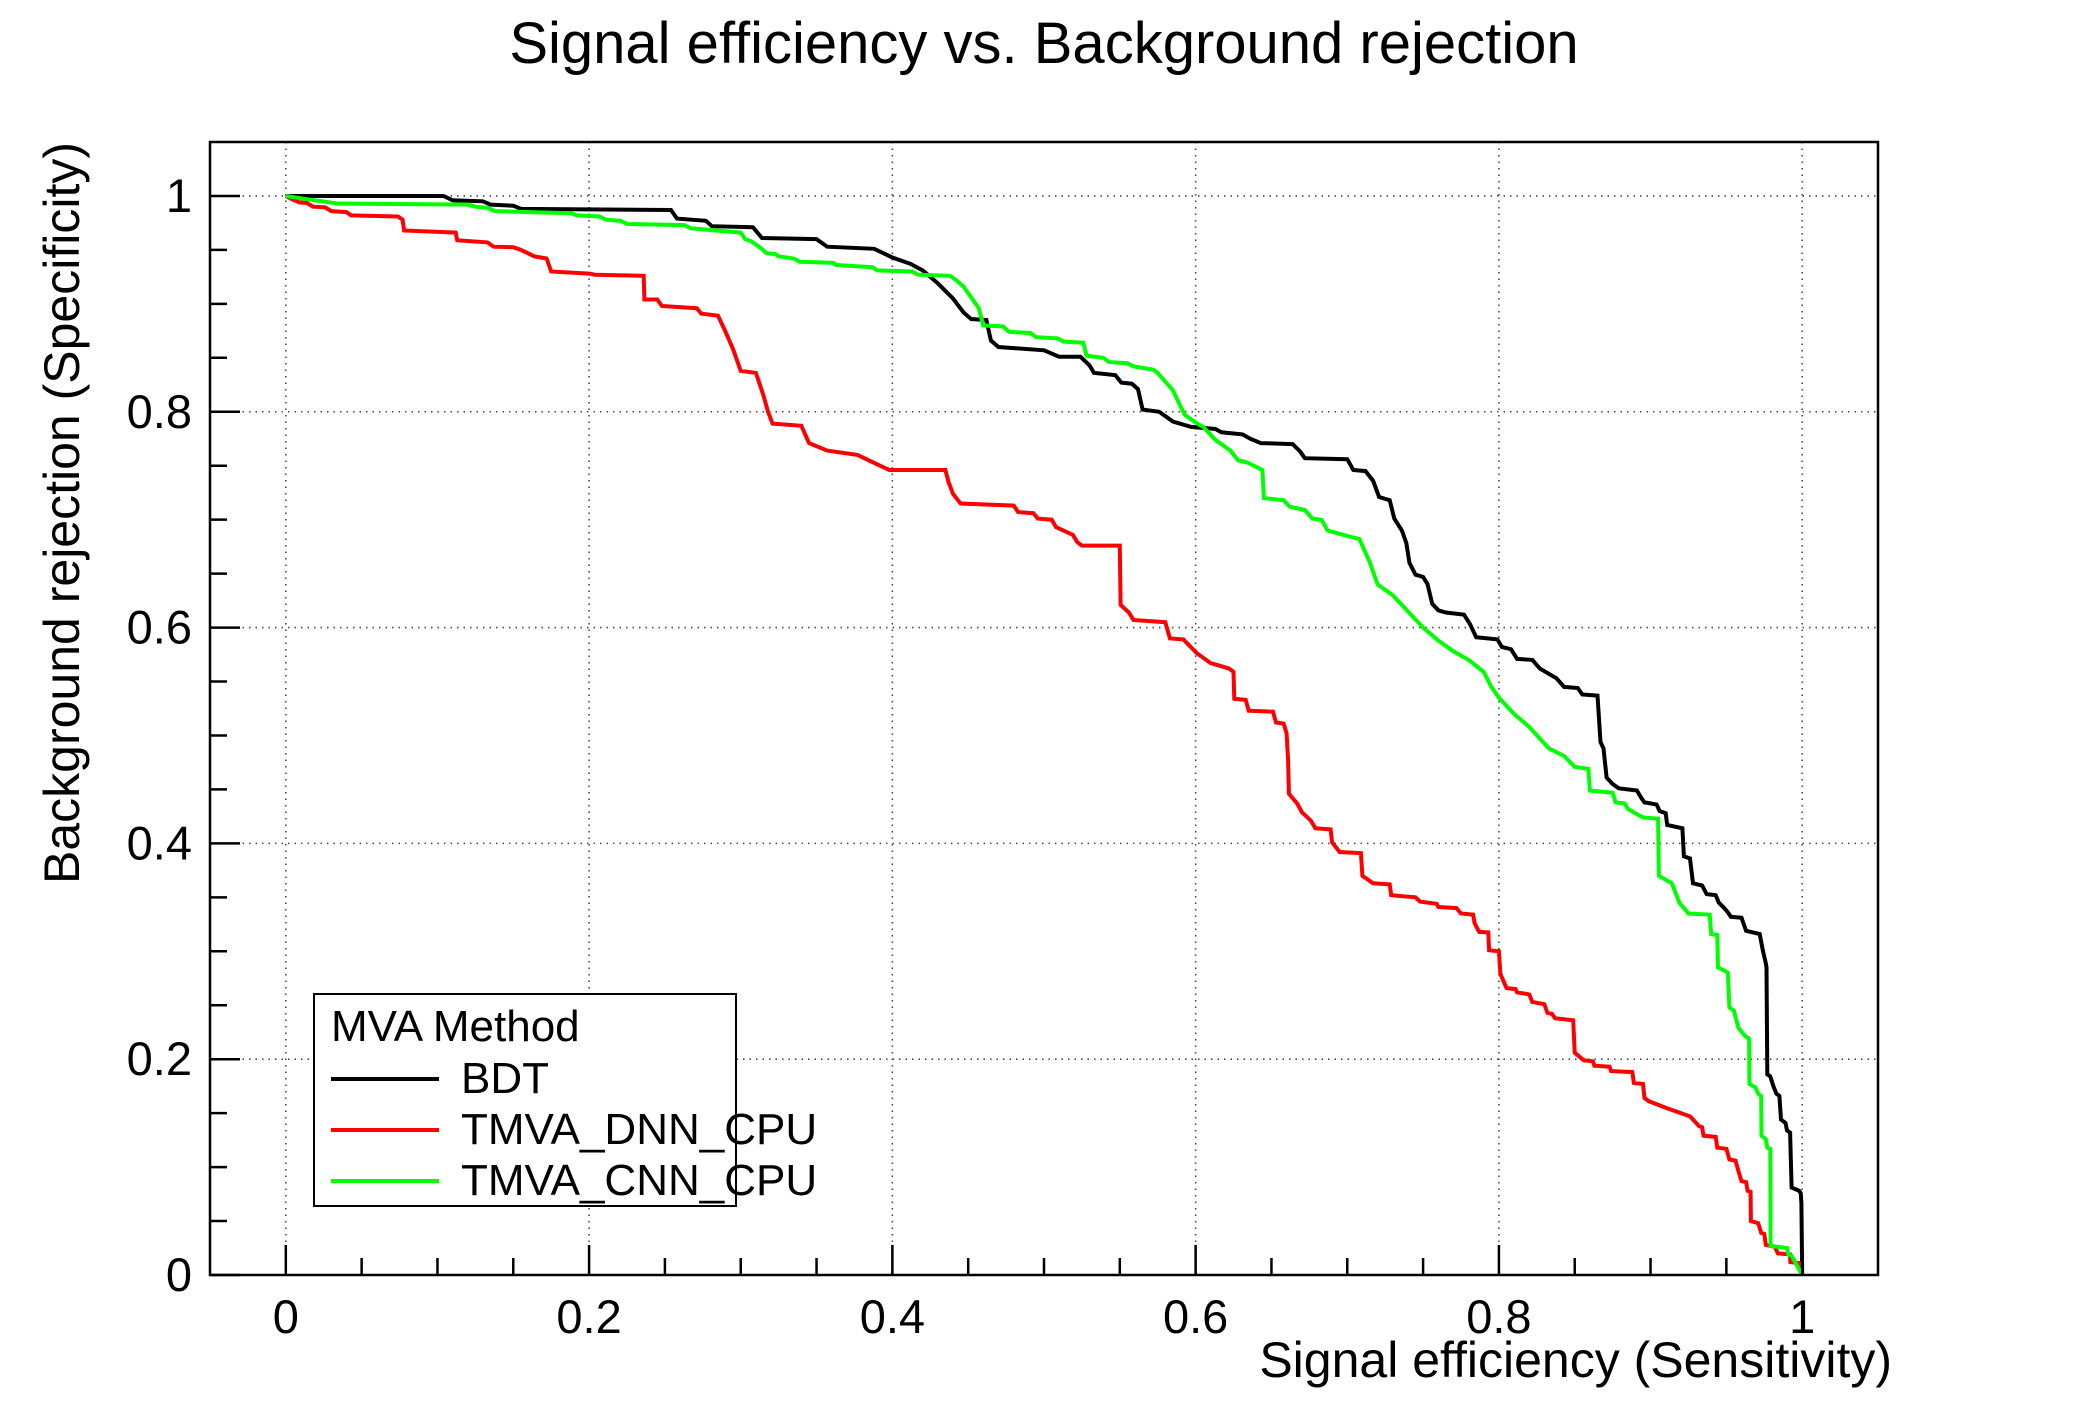  What do you see at coordinates (179, 195) in the screenshot?
I see `y-tick-label-1: 1` at bounding box center [179, 195].